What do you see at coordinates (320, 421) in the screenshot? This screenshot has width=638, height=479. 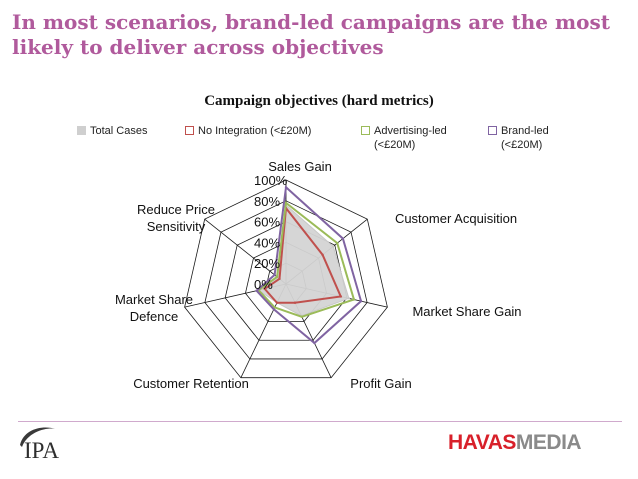 I see `footer-divider` at bounding box center [320, 421].